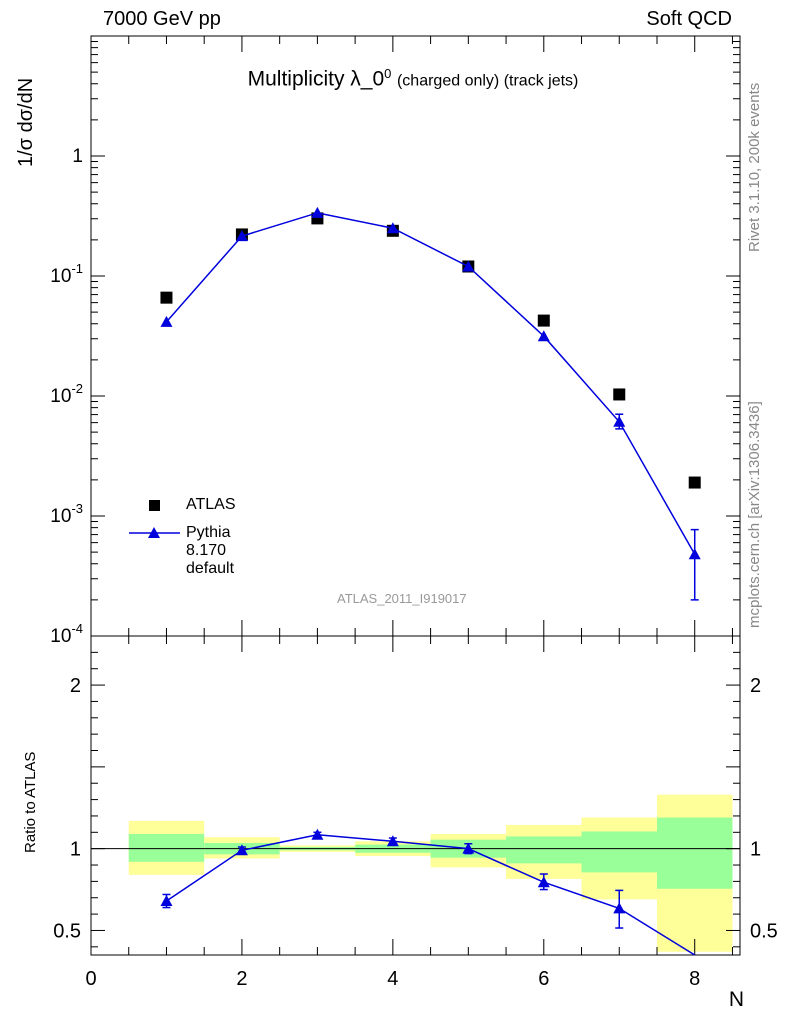 The height and width of the screenshot is (1024, 786). I want to click on ratio-line, so click(431, 895).